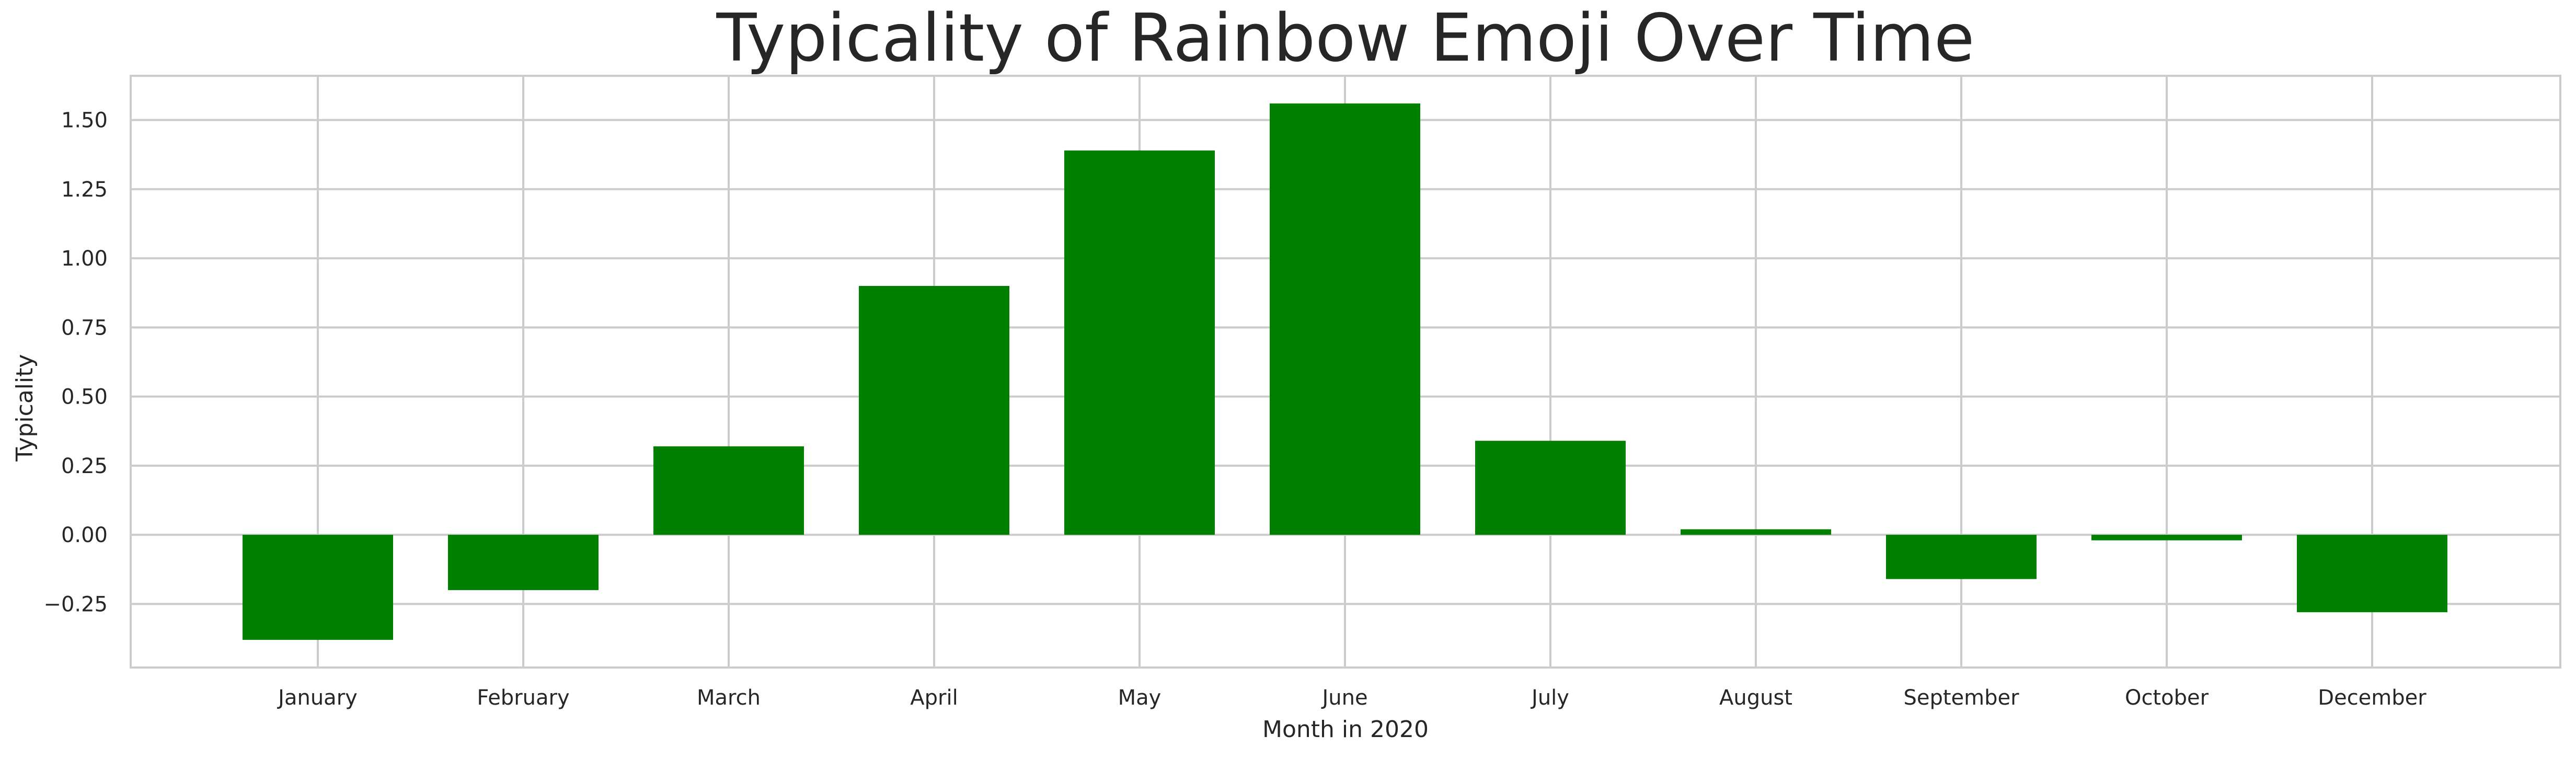 The height and width of the screenshot is (759, 2576). What do you see at coordinates (523, 698) in the screenshot?
I see `x-tick-label: February` at bounding box center [523, 698].